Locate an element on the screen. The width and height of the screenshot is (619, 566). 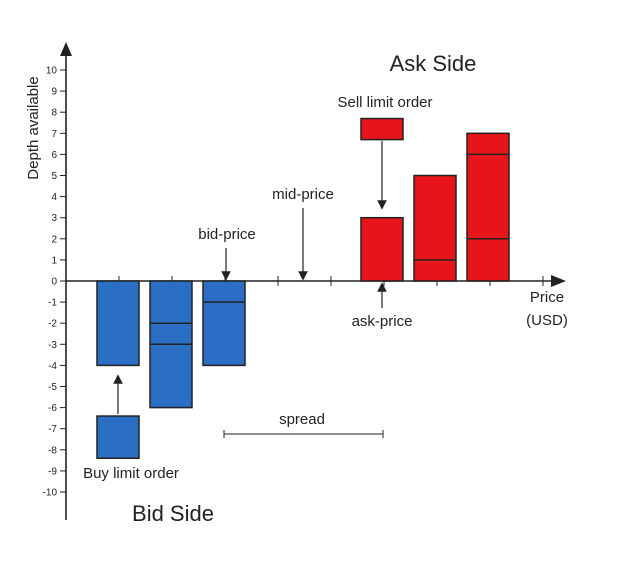
y-tick-label: 5 is located at coordinates (54, 176).